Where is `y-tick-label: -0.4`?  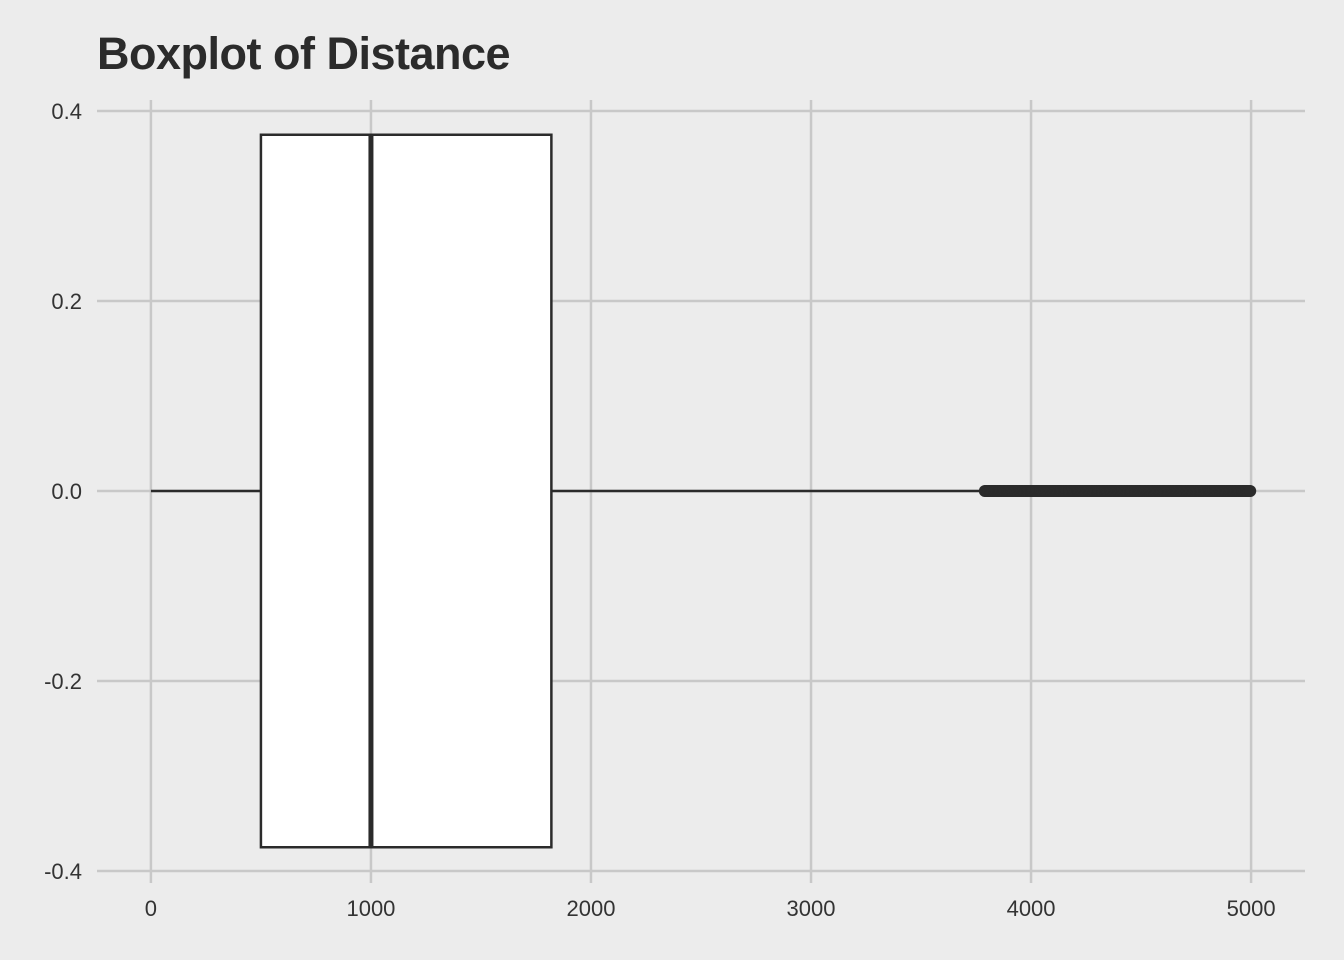
y-tick-label: -0.4 is located at coordinates (63, 871).